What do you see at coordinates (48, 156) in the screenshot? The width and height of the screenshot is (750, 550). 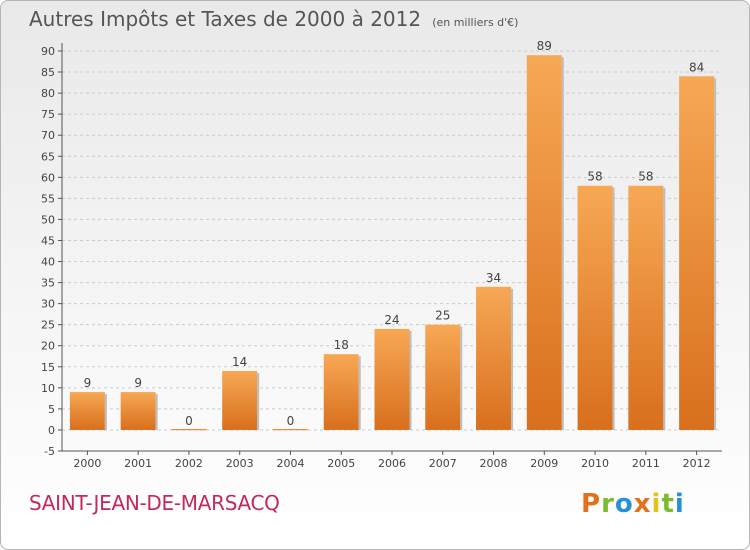 I see `y-tick-label: 65` at bounding box center [48, 156].